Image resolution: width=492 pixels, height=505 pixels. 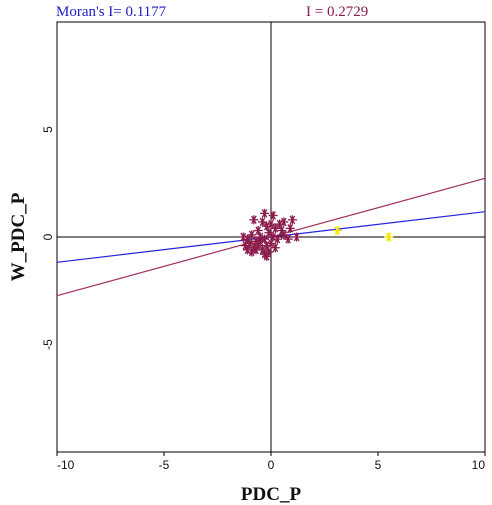 I want to click on chart-header: Moran's I= 0.1177 I = 0.2729, so click(x=246, y=11).